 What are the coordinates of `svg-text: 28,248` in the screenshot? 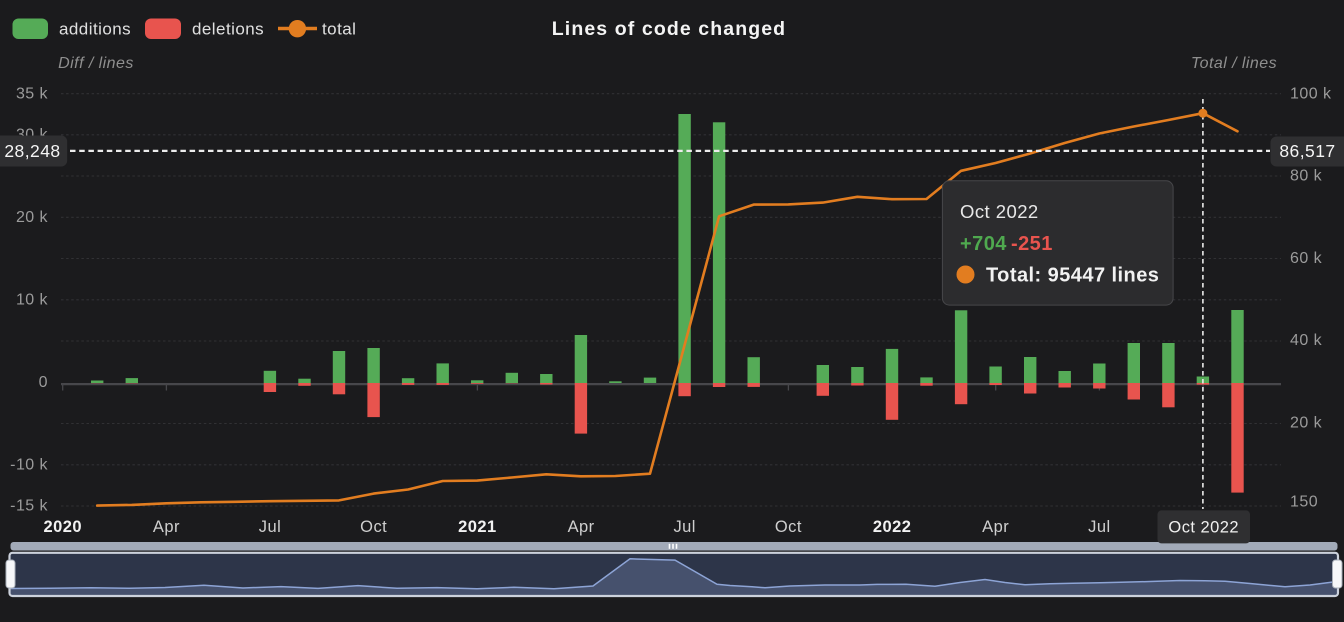 It's located at (32, 151).